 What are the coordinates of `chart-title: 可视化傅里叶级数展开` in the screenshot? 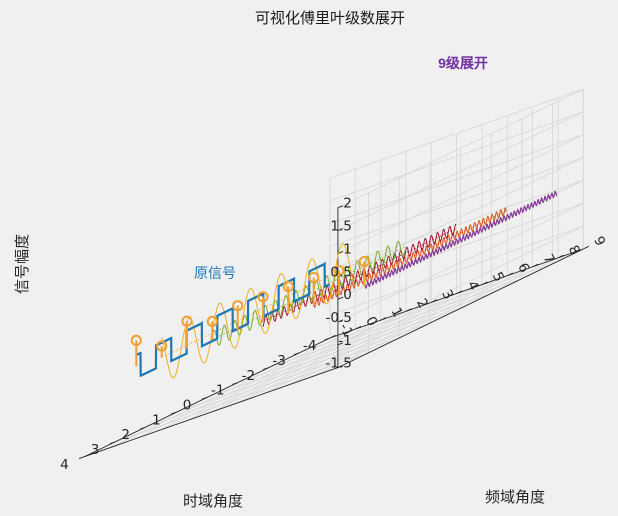 It's located at (330, 18).